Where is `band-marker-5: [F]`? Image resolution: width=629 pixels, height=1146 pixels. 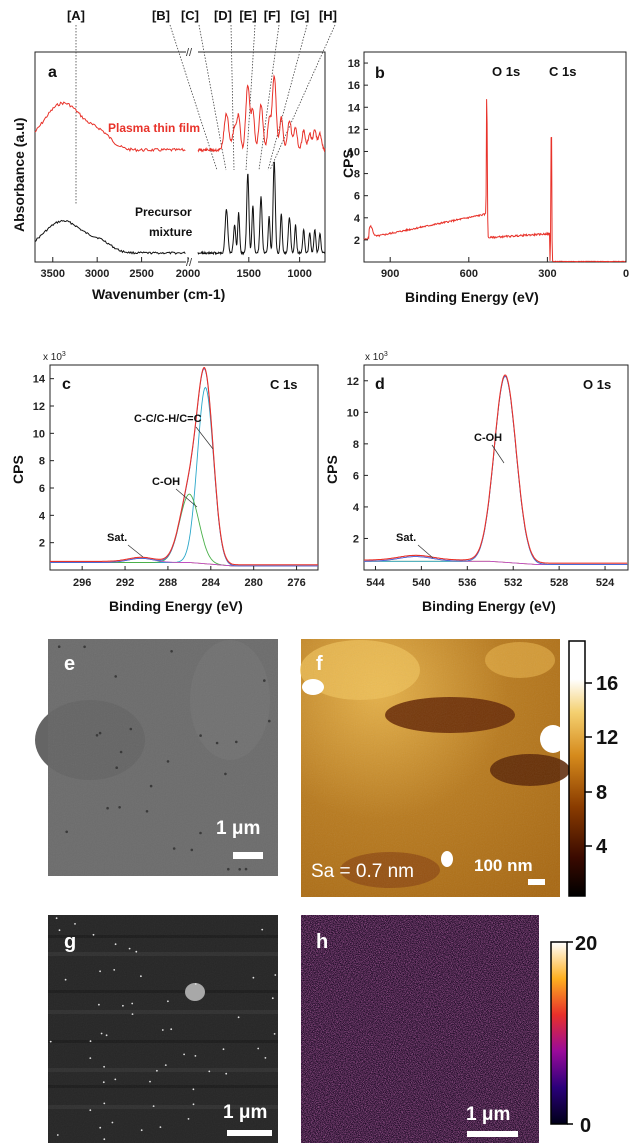
band-marker-5: [F] is located at coordinates (272, 15).